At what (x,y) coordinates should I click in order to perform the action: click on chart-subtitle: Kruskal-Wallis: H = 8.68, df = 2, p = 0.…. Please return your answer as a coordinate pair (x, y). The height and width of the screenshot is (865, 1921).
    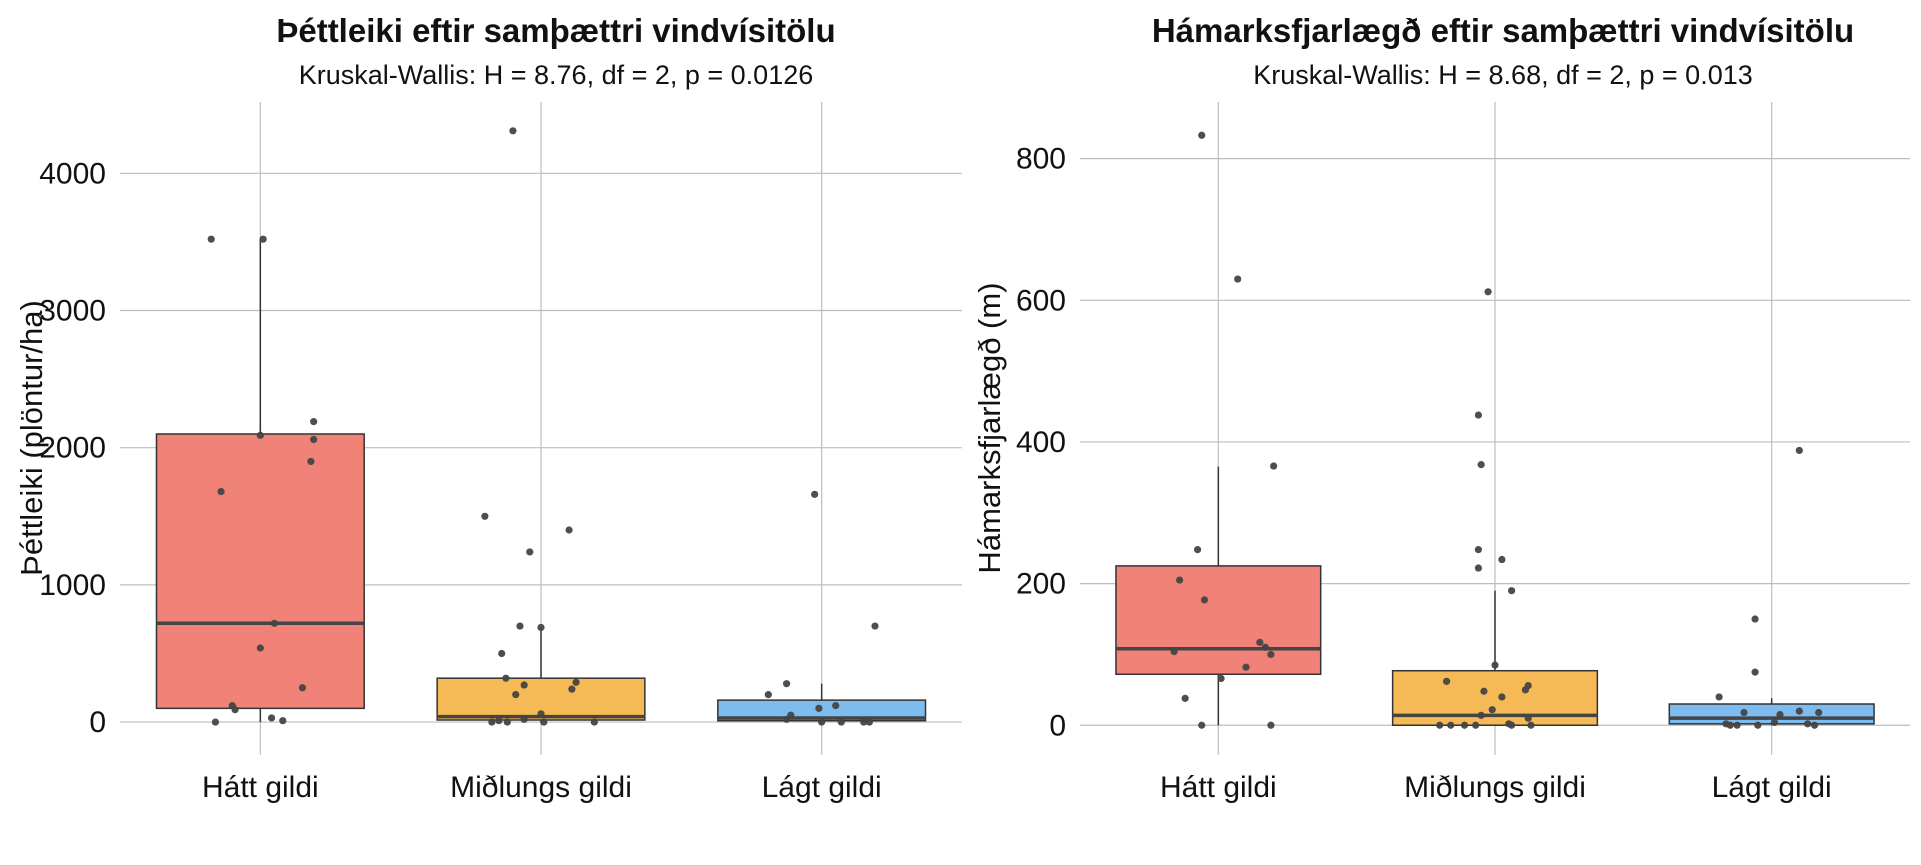
    Looking at the image, I should click on (1503, 75).